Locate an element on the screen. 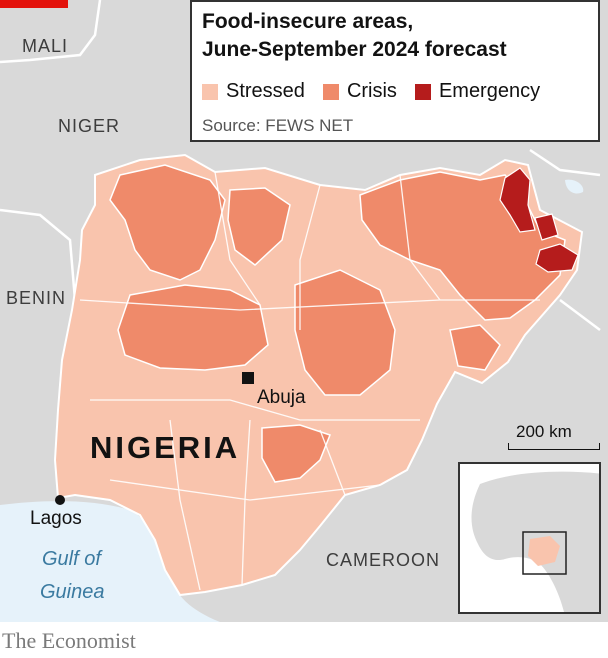  inset-locator-map is located at coordinates (529, 538).